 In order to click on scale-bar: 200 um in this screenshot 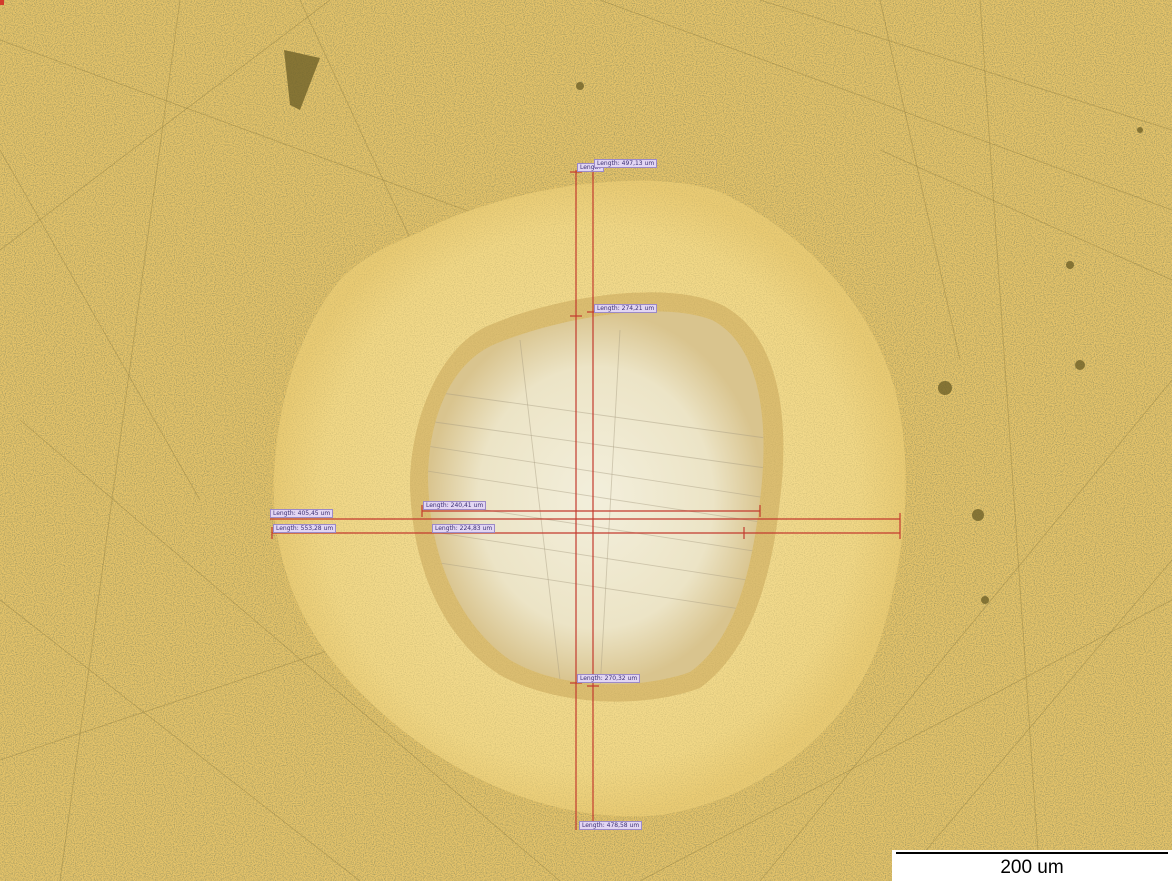, I will do `click(1032, 865)`.